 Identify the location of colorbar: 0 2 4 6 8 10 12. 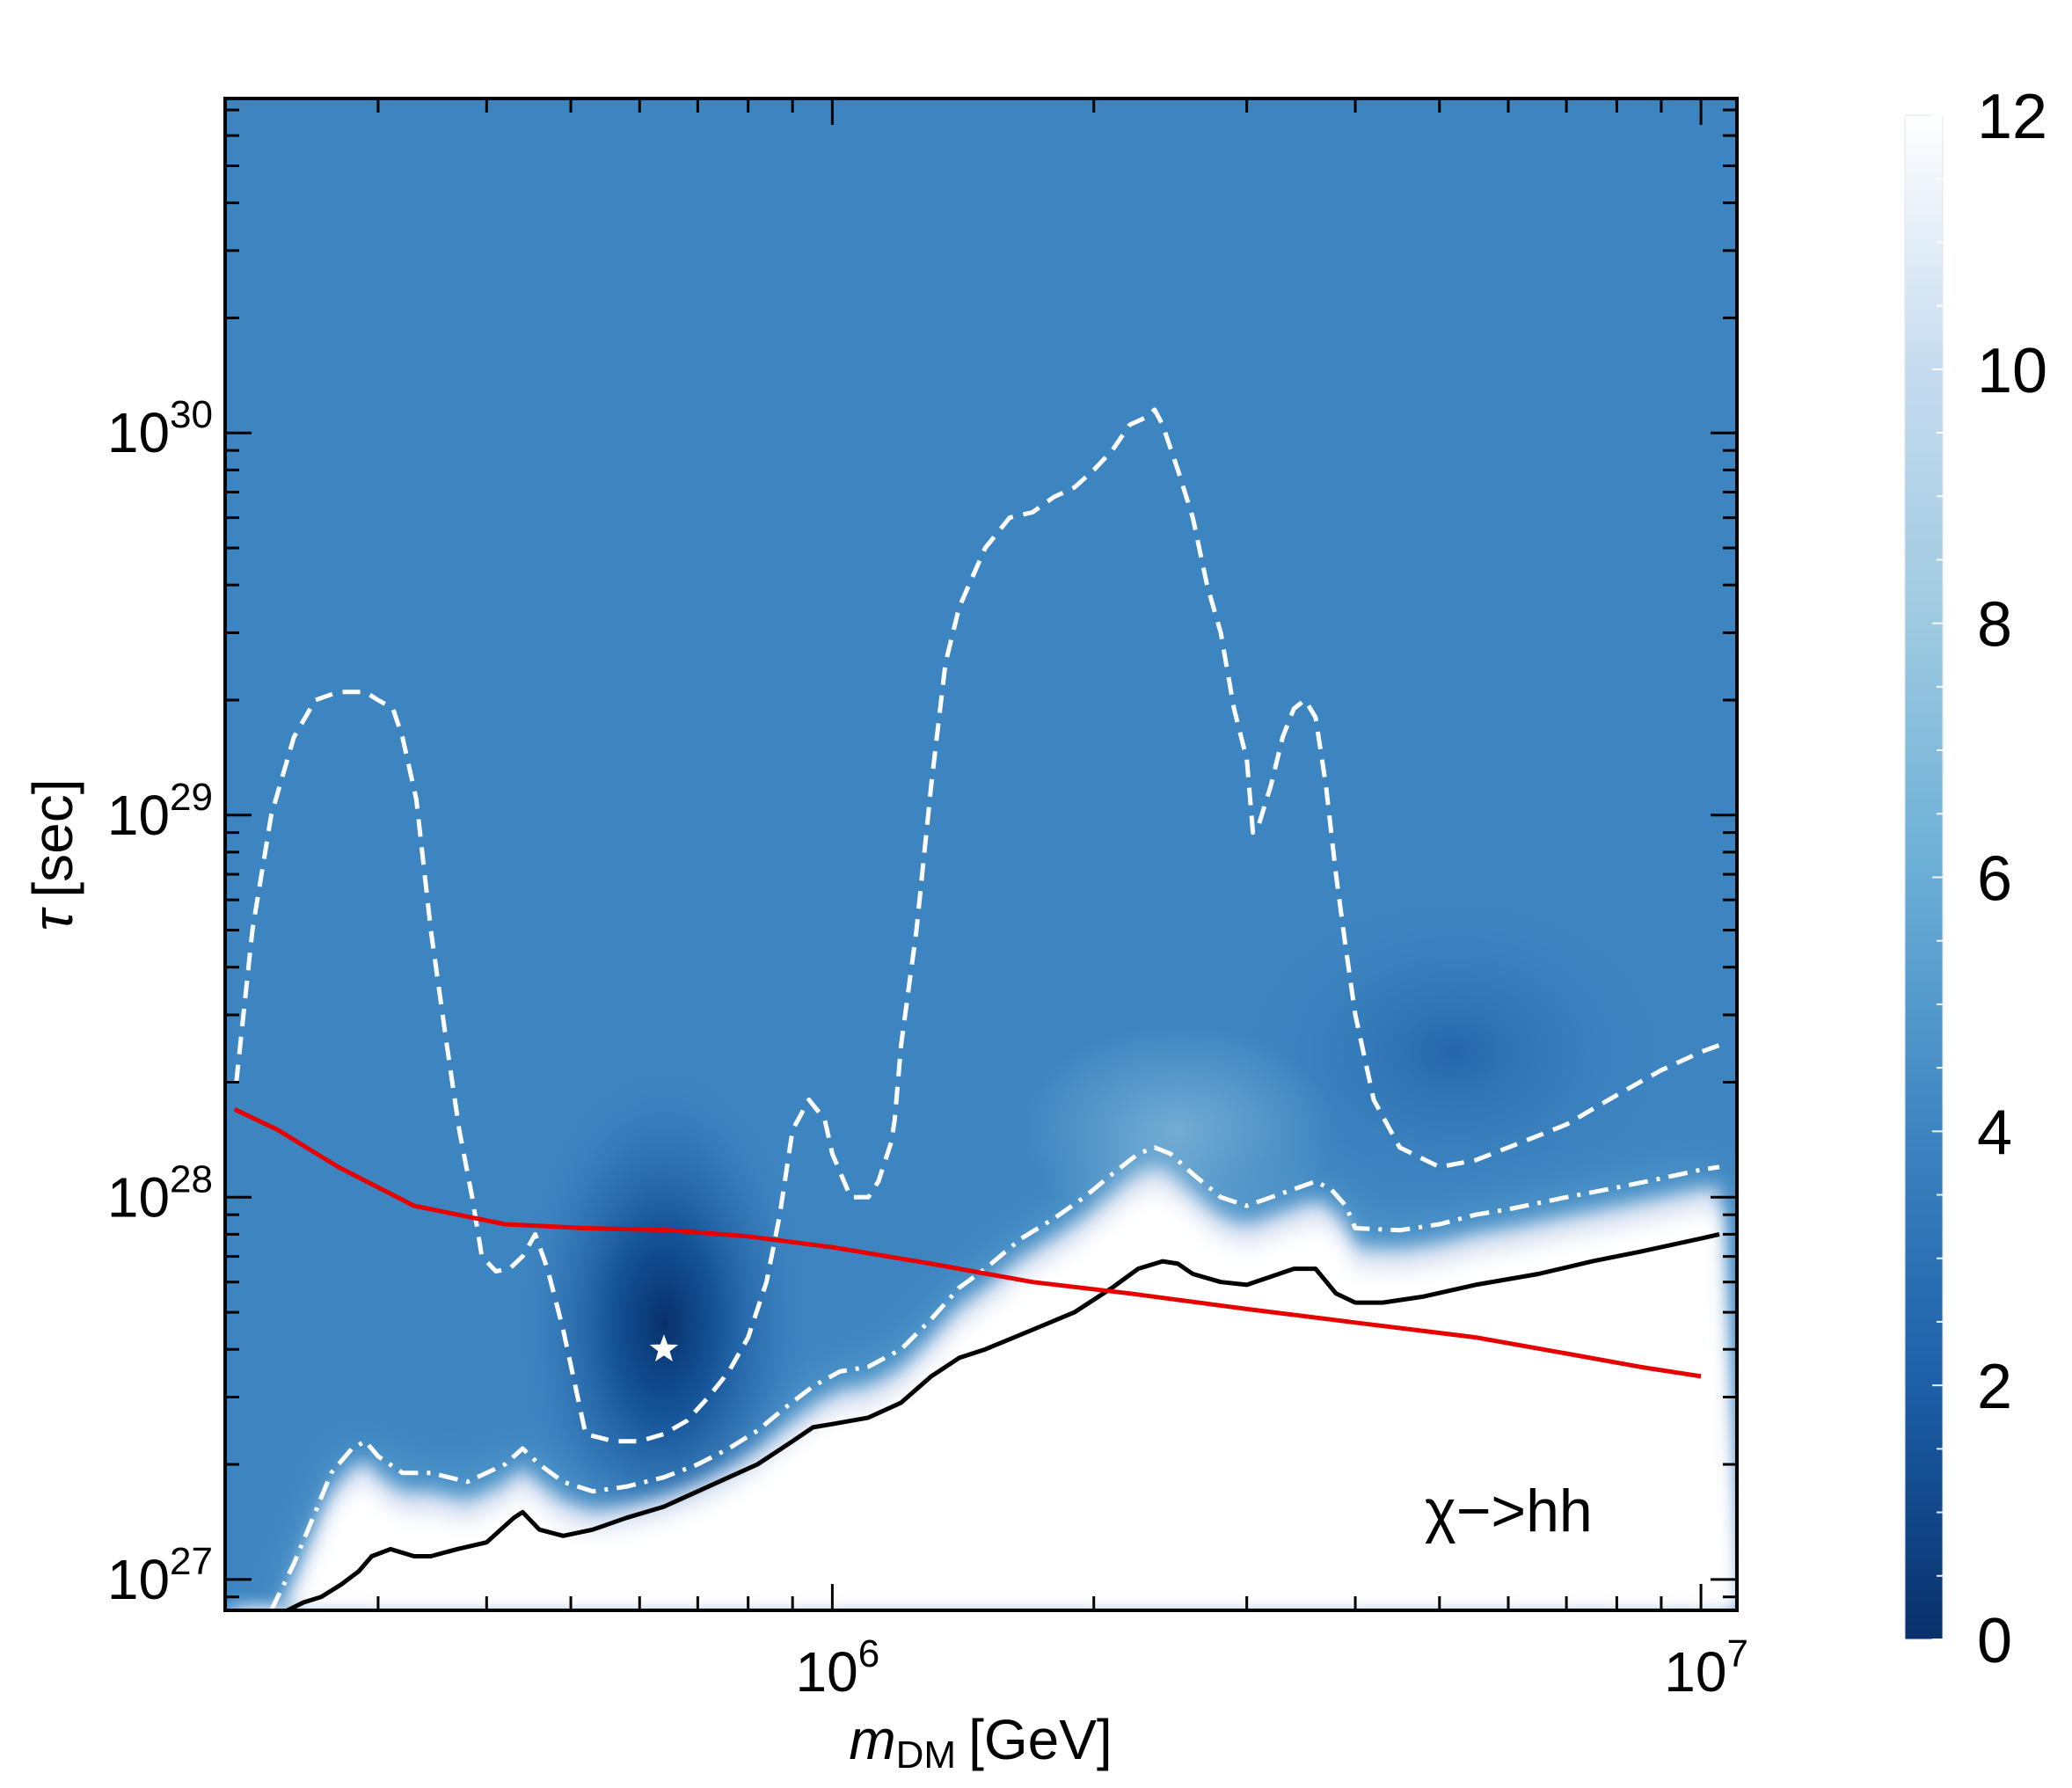
(1975, 879).